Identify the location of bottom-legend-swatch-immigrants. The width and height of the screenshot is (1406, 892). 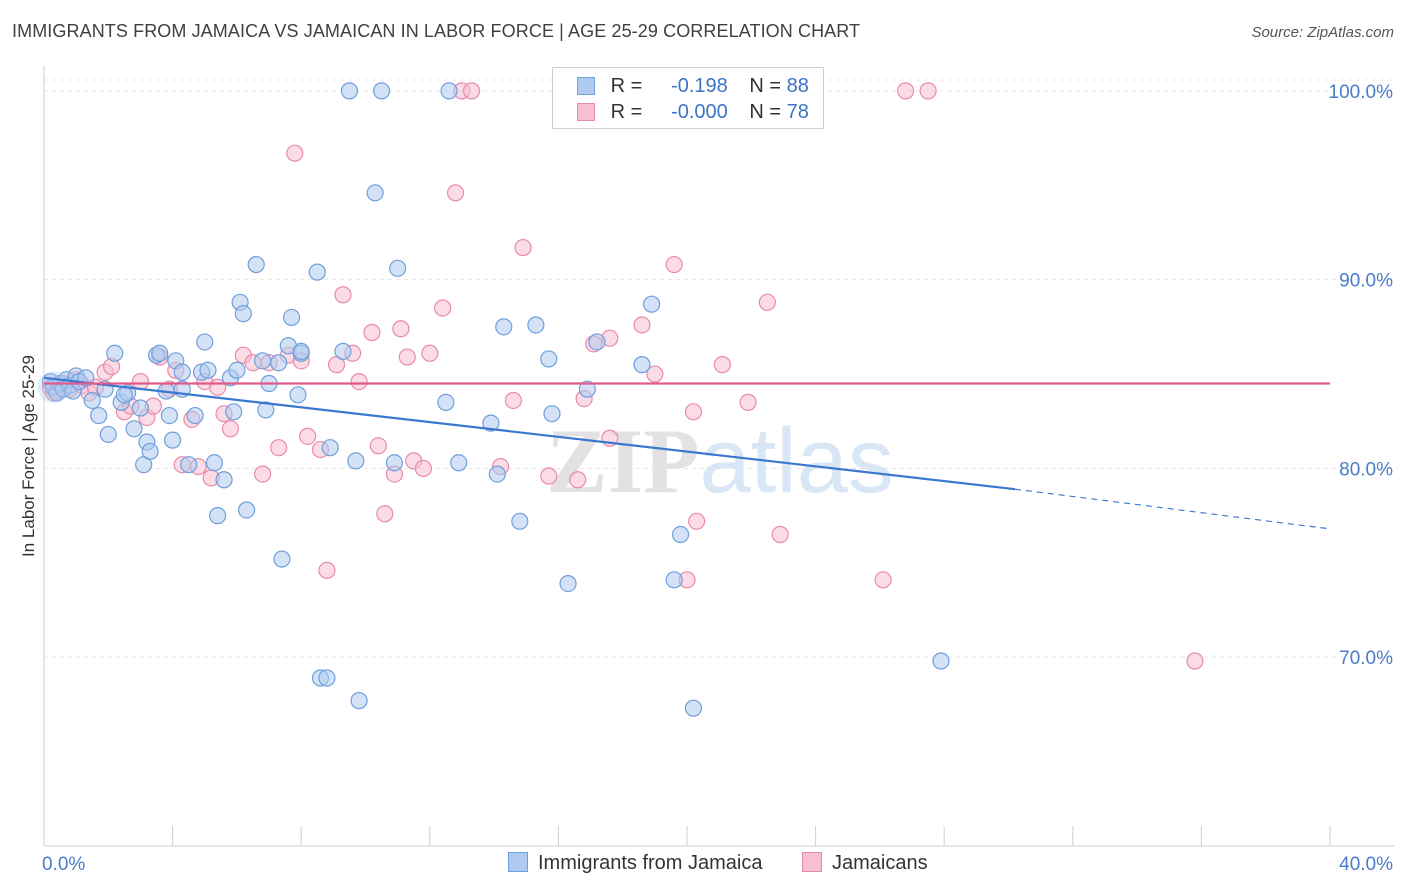
(518, 862).